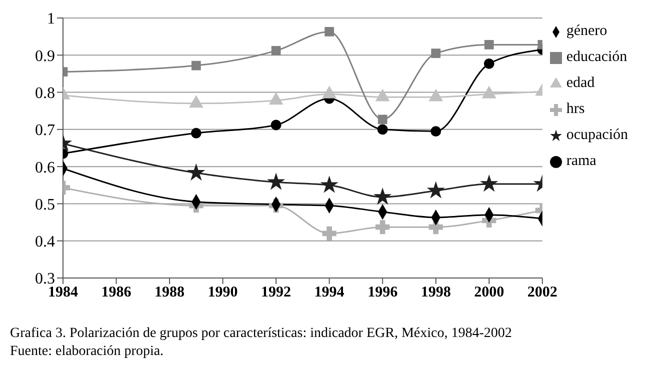 This screenshot has width=650, height=378. What do you see at coordinates (489, 292) in the screenshot?
I see `x-tick-label: 2000` at bounding box center [489, 292].